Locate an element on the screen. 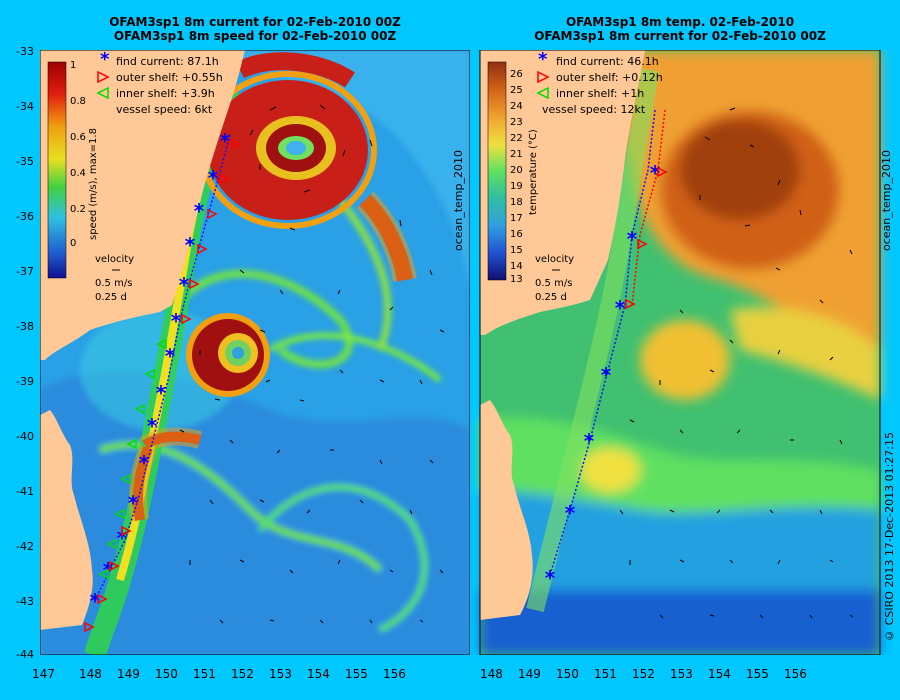  right-cb-tick-20: 20 is located at coordinates (516, 170).